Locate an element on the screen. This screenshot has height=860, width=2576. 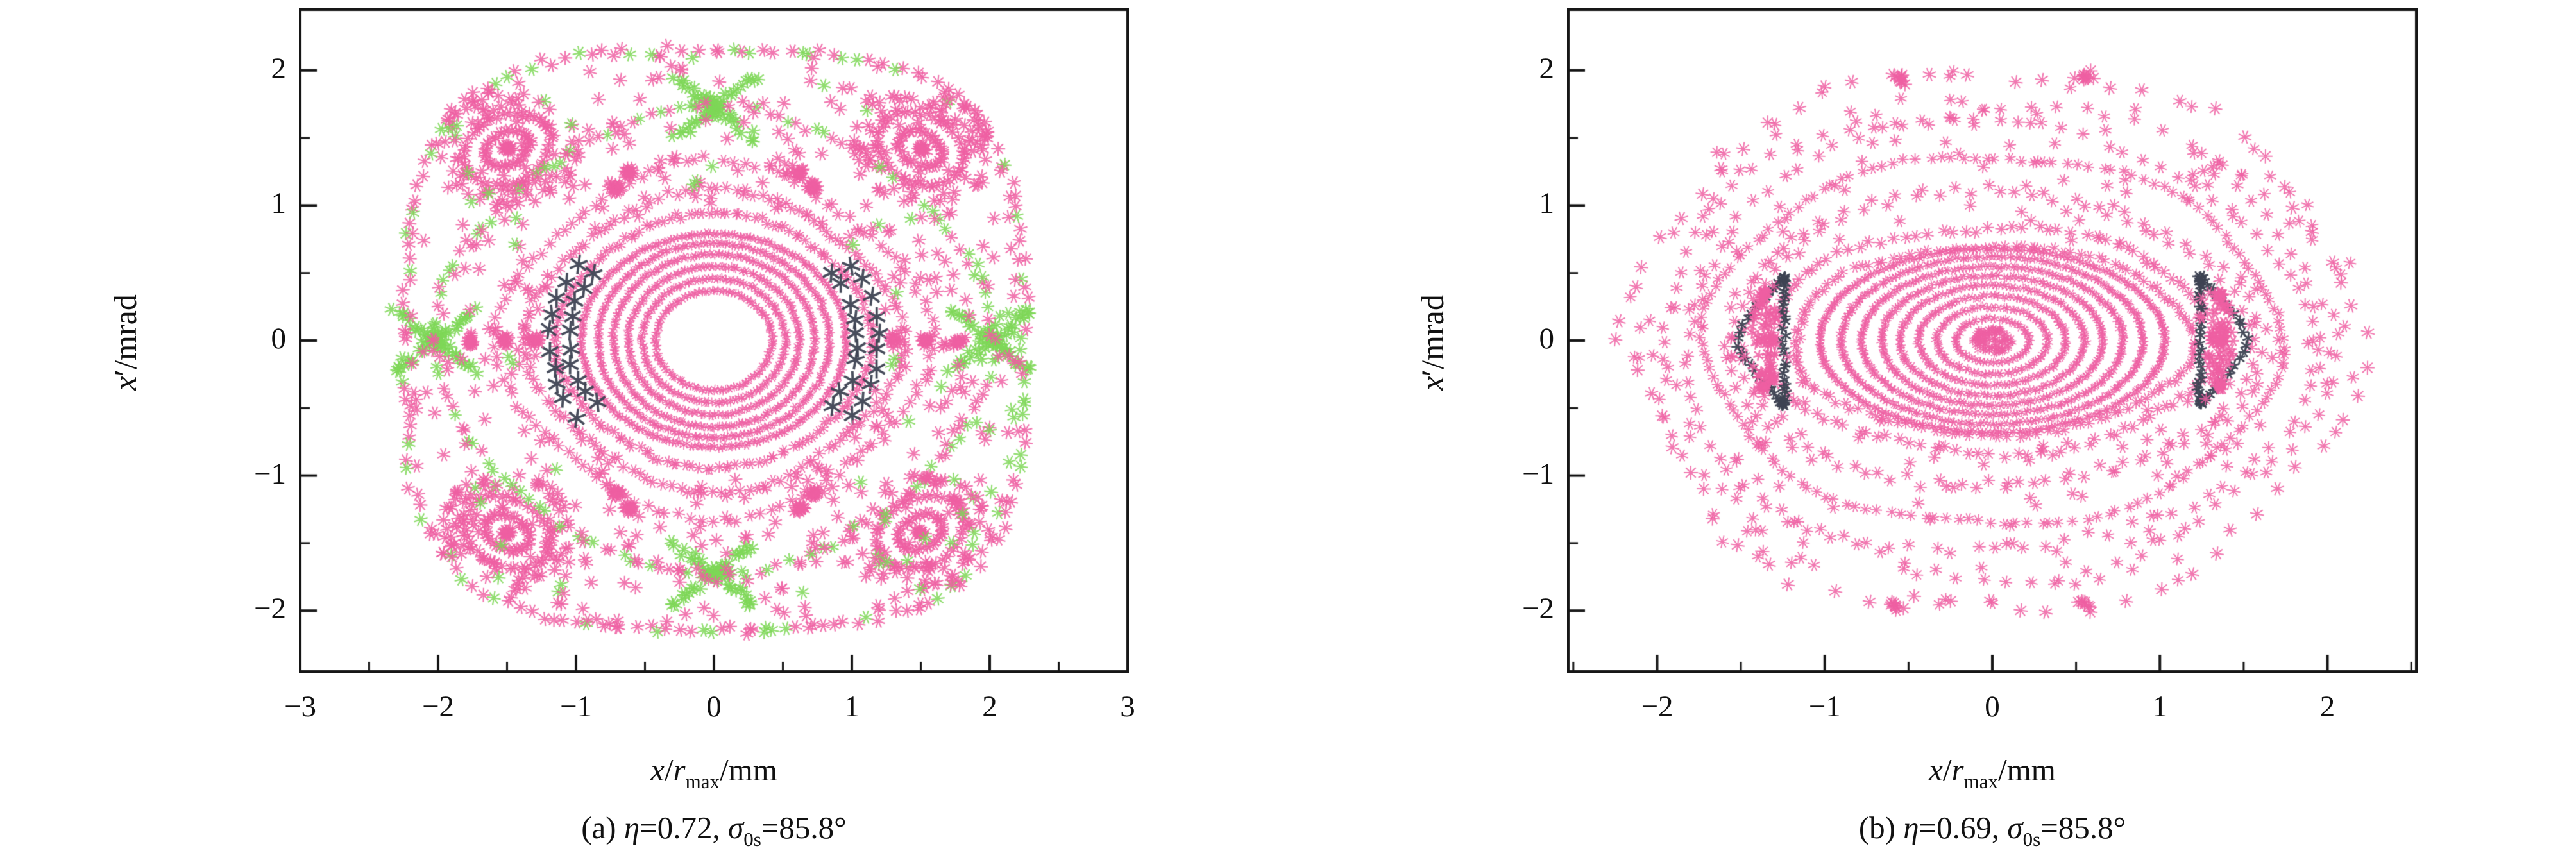
y-axis-label-b: x′/mrad is located at coordinates (1432, 342).